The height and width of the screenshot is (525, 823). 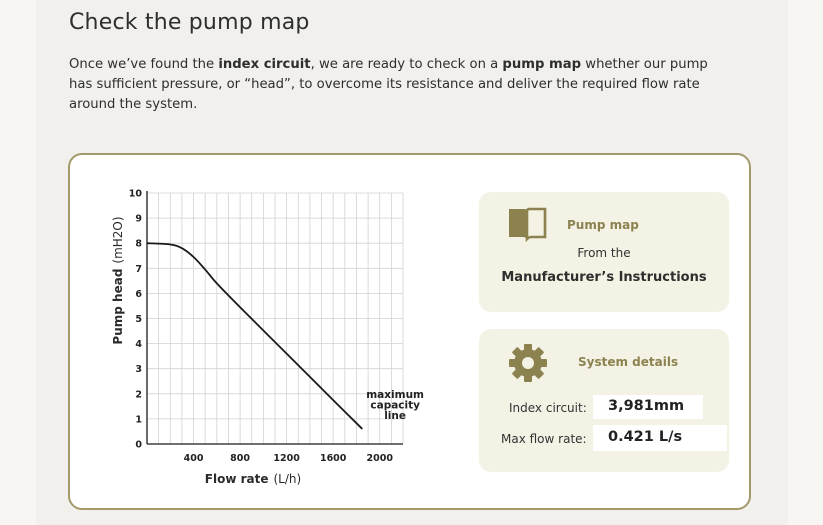 What do you see at coordinates (138, 244) in the screenshot?
I see `y-tick-label: 8` at bounding box center [138, 244].